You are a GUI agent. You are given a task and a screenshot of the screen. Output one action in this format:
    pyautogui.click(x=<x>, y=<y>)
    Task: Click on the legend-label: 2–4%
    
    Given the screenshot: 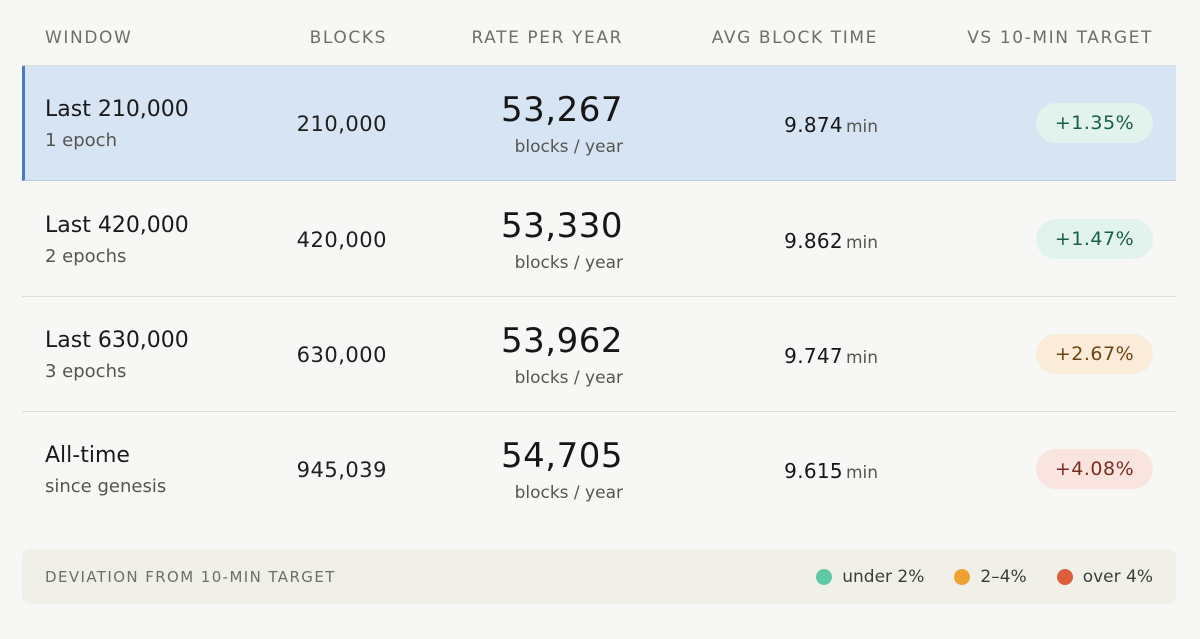 What is the action you would take?
    pyautogui.click(x=1003, y=576)
    